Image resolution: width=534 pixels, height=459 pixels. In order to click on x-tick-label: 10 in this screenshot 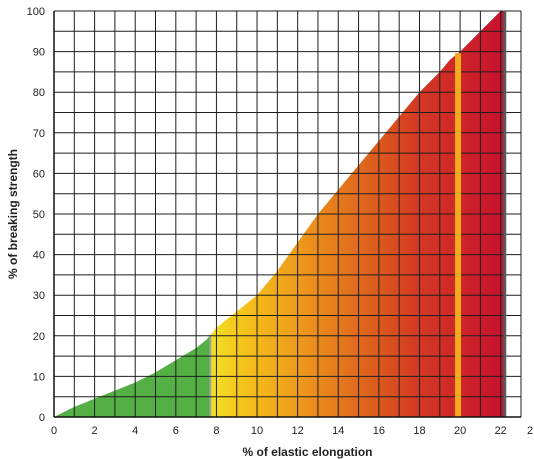, I will do `click(257, 431)`.